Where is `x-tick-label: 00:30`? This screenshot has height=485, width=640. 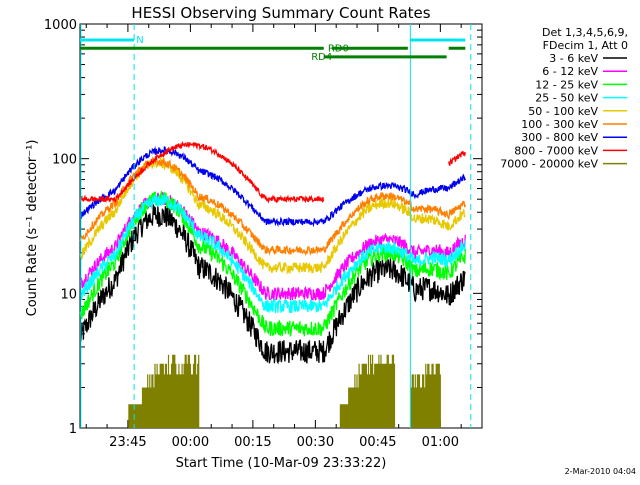
x-tick-label: 00:30 is located at coordinates (315, 442).